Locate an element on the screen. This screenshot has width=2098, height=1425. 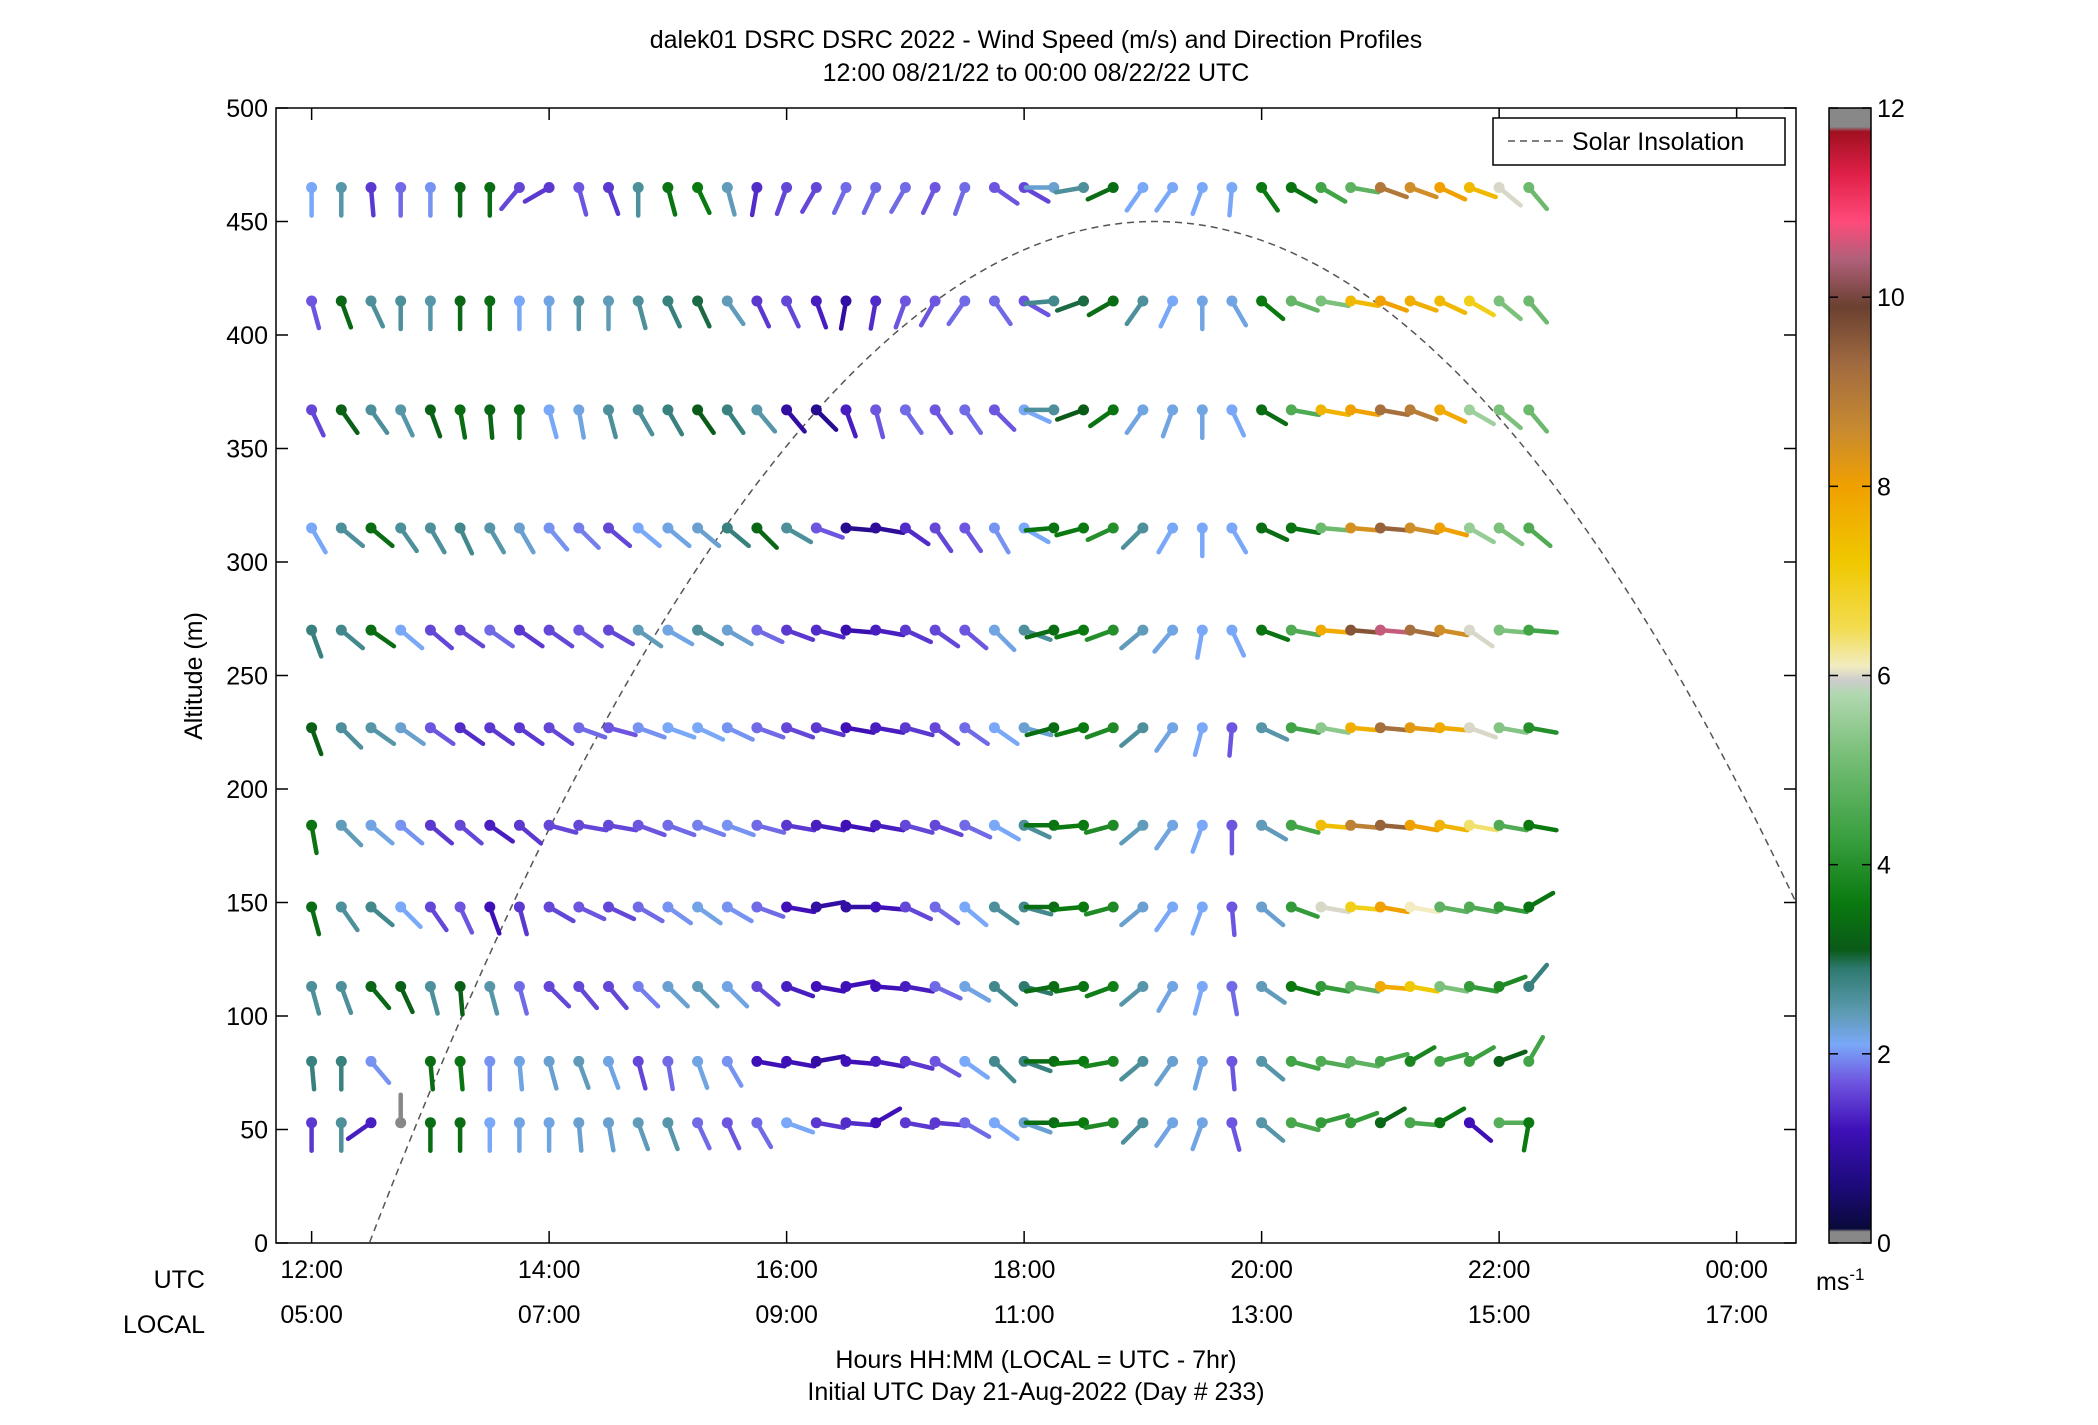
x-tick-label-utc: 20:00 is located at coordinates (1261, 1270).